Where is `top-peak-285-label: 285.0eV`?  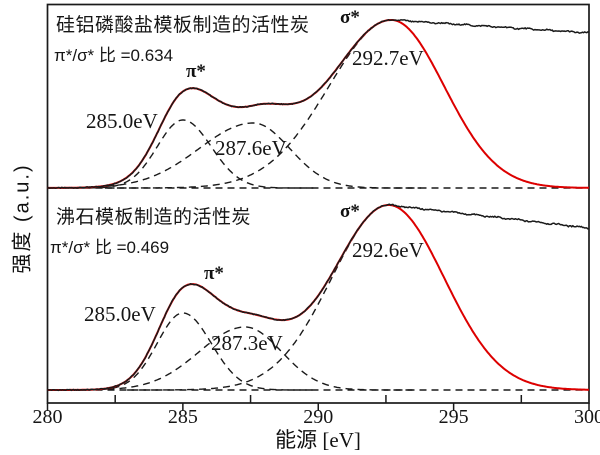 top-peak-285-label: 285.0eV is located at coordinates (122, 121).